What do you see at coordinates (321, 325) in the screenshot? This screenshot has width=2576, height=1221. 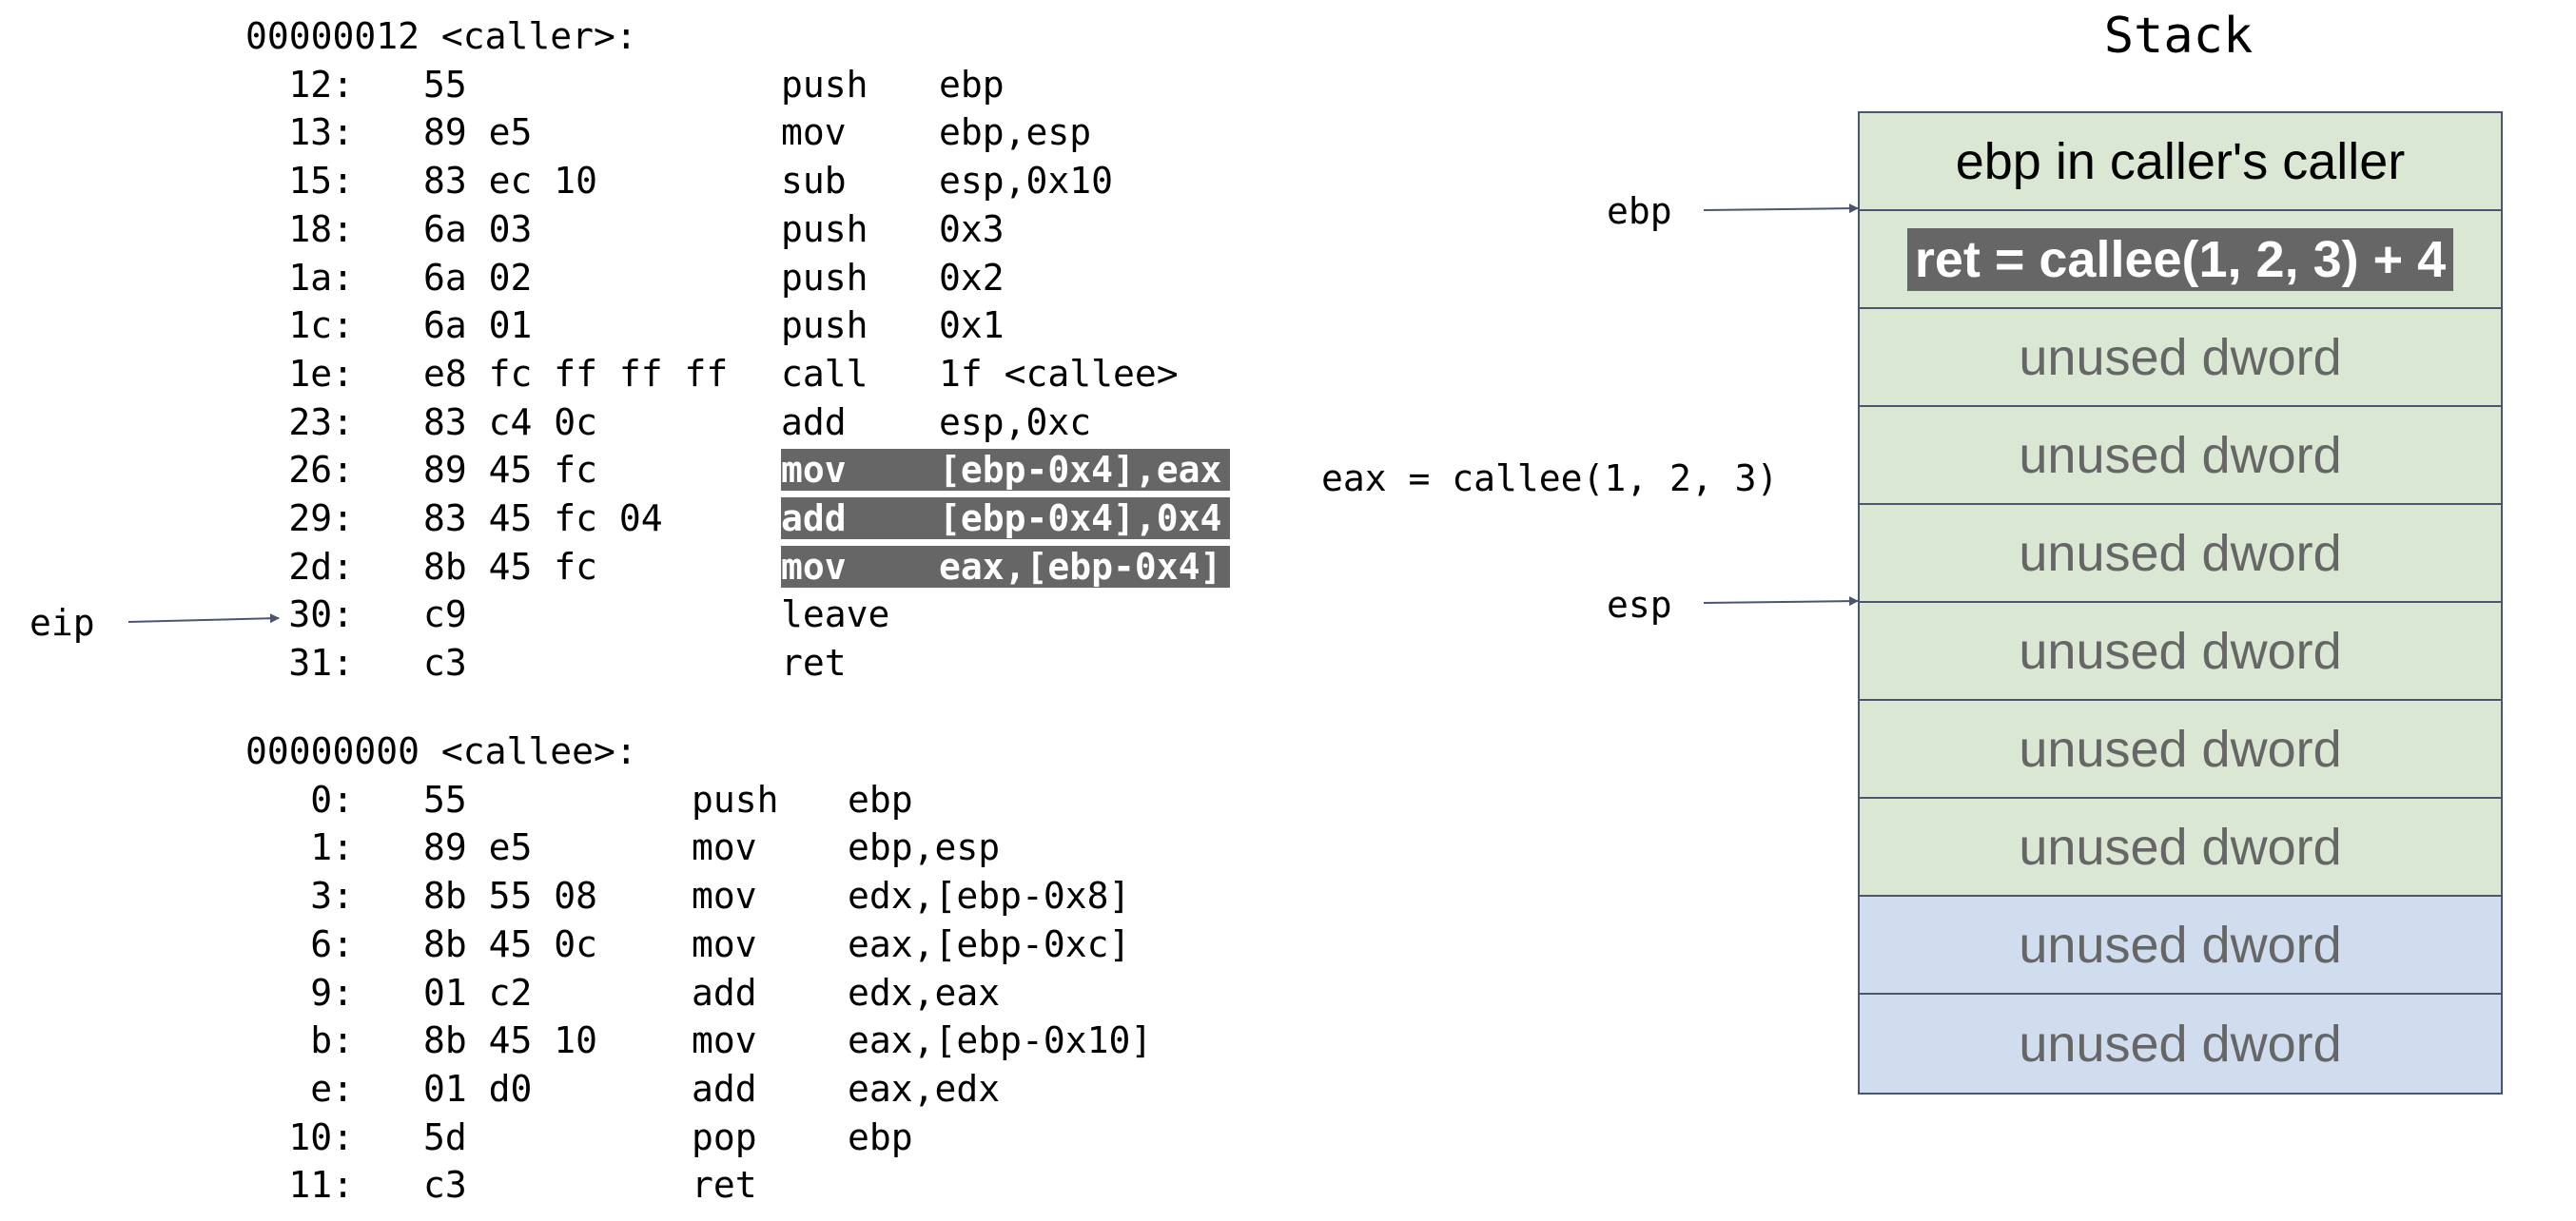 I see `instruction-address: 1c:` at bounding box center [321, 325].